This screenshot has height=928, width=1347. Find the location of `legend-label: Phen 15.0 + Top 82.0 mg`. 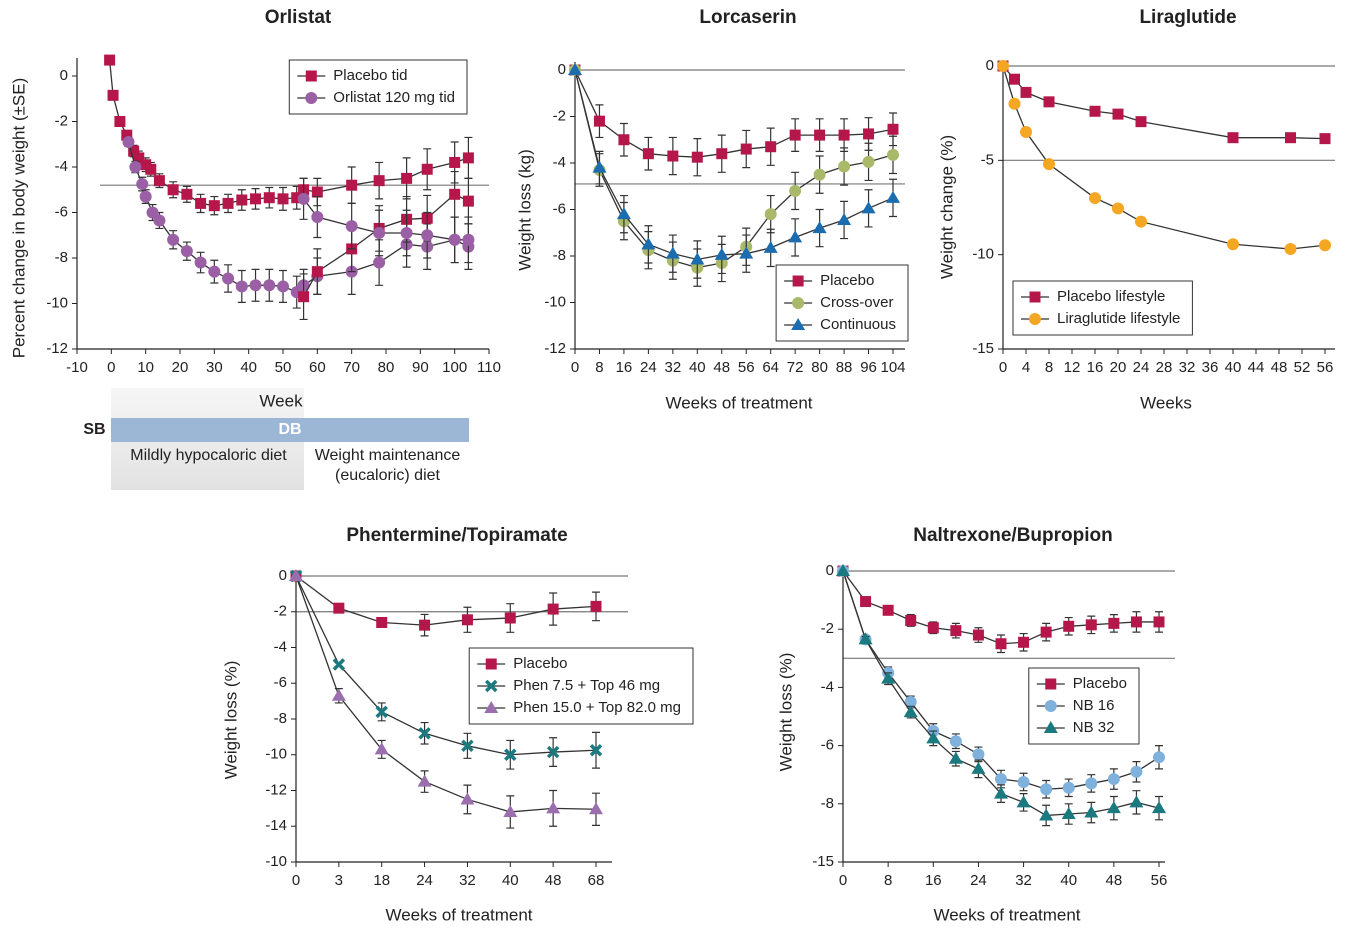

legend-label: Phen 15.0 + Top 82.0 mg is located at coordinates (597, 707).